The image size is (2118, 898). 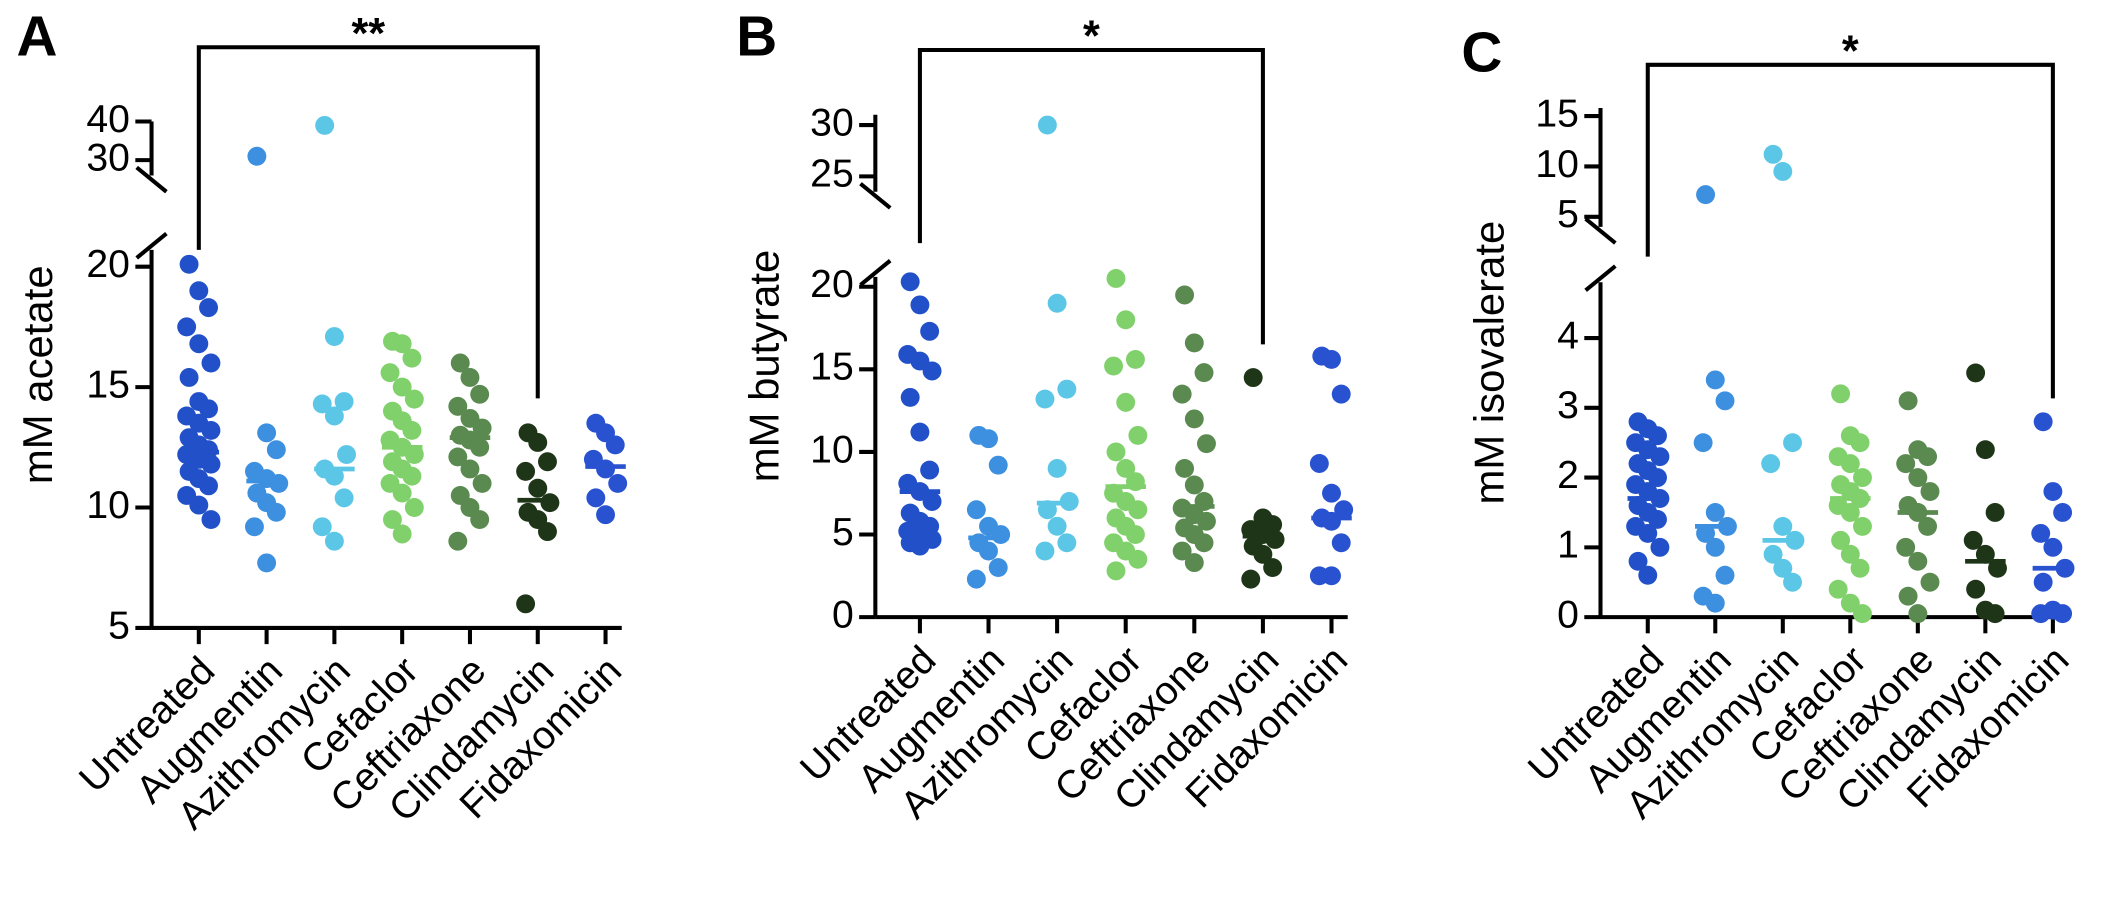 What do you see at coordinates (1568, 614) in the screenshot?
I see `y-tick-label: 0` at bounding box center [1568, 614].